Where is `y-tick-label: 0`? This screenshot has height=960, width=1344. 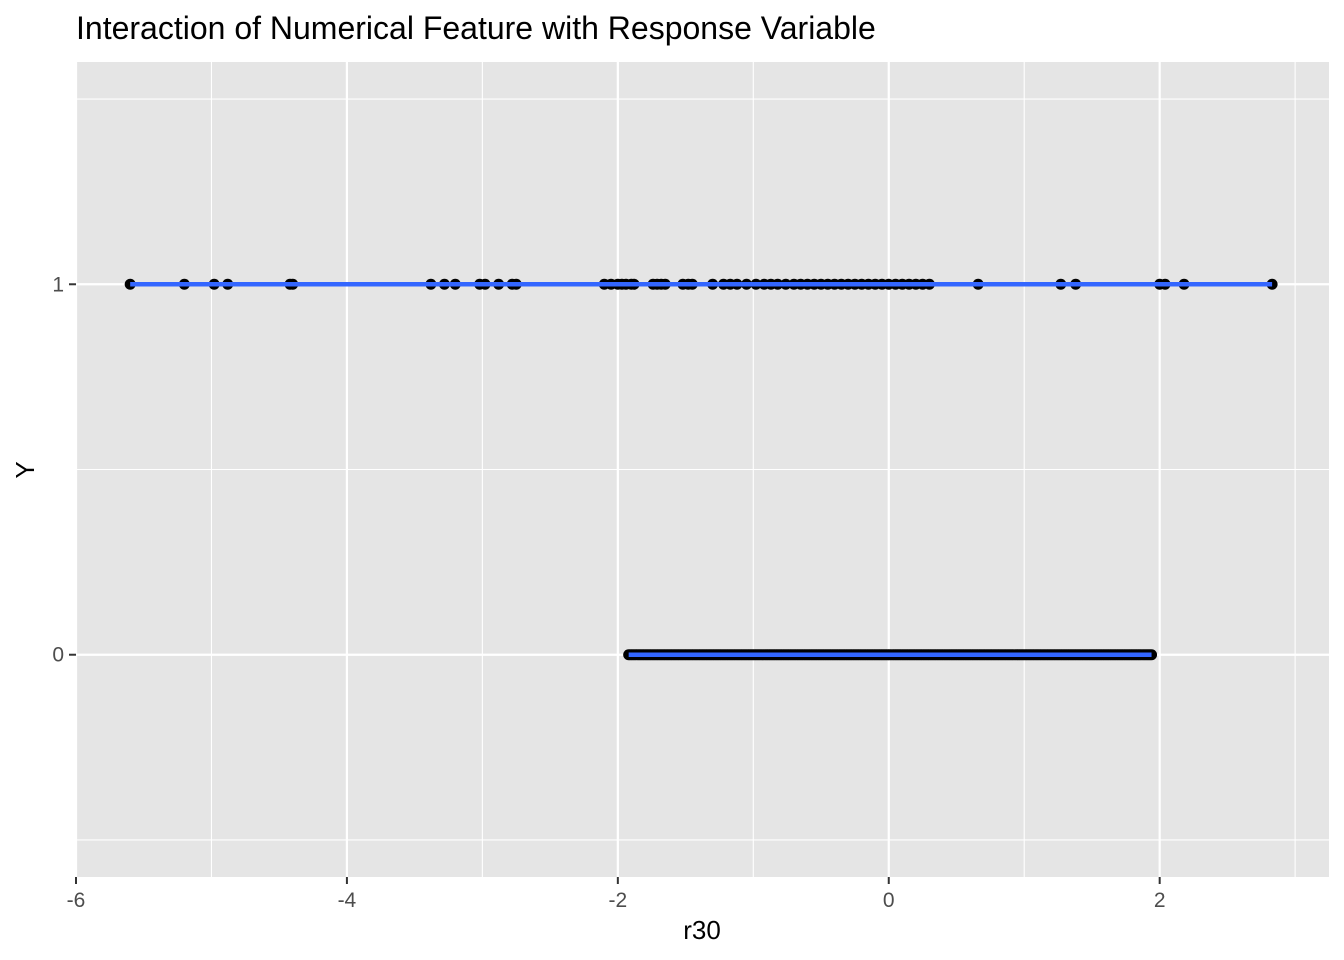
y-tick-label: 0 is located at coordinates (58, 655).